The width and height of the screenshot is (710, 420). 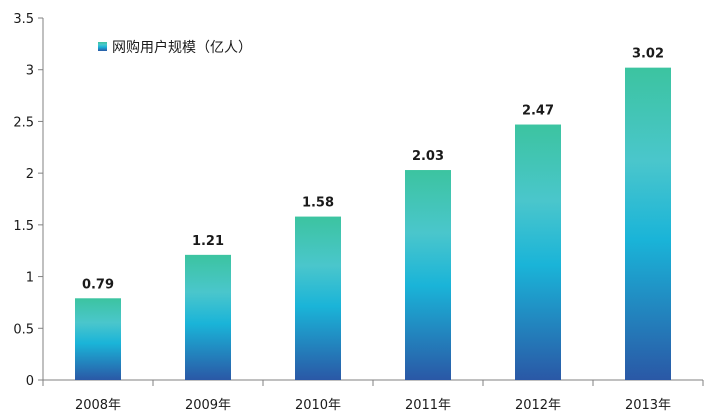 What do you see at coordinates (30, 381) in the screenshot?
I see `y-tick-label: 0` at bounding box center [30, 381].